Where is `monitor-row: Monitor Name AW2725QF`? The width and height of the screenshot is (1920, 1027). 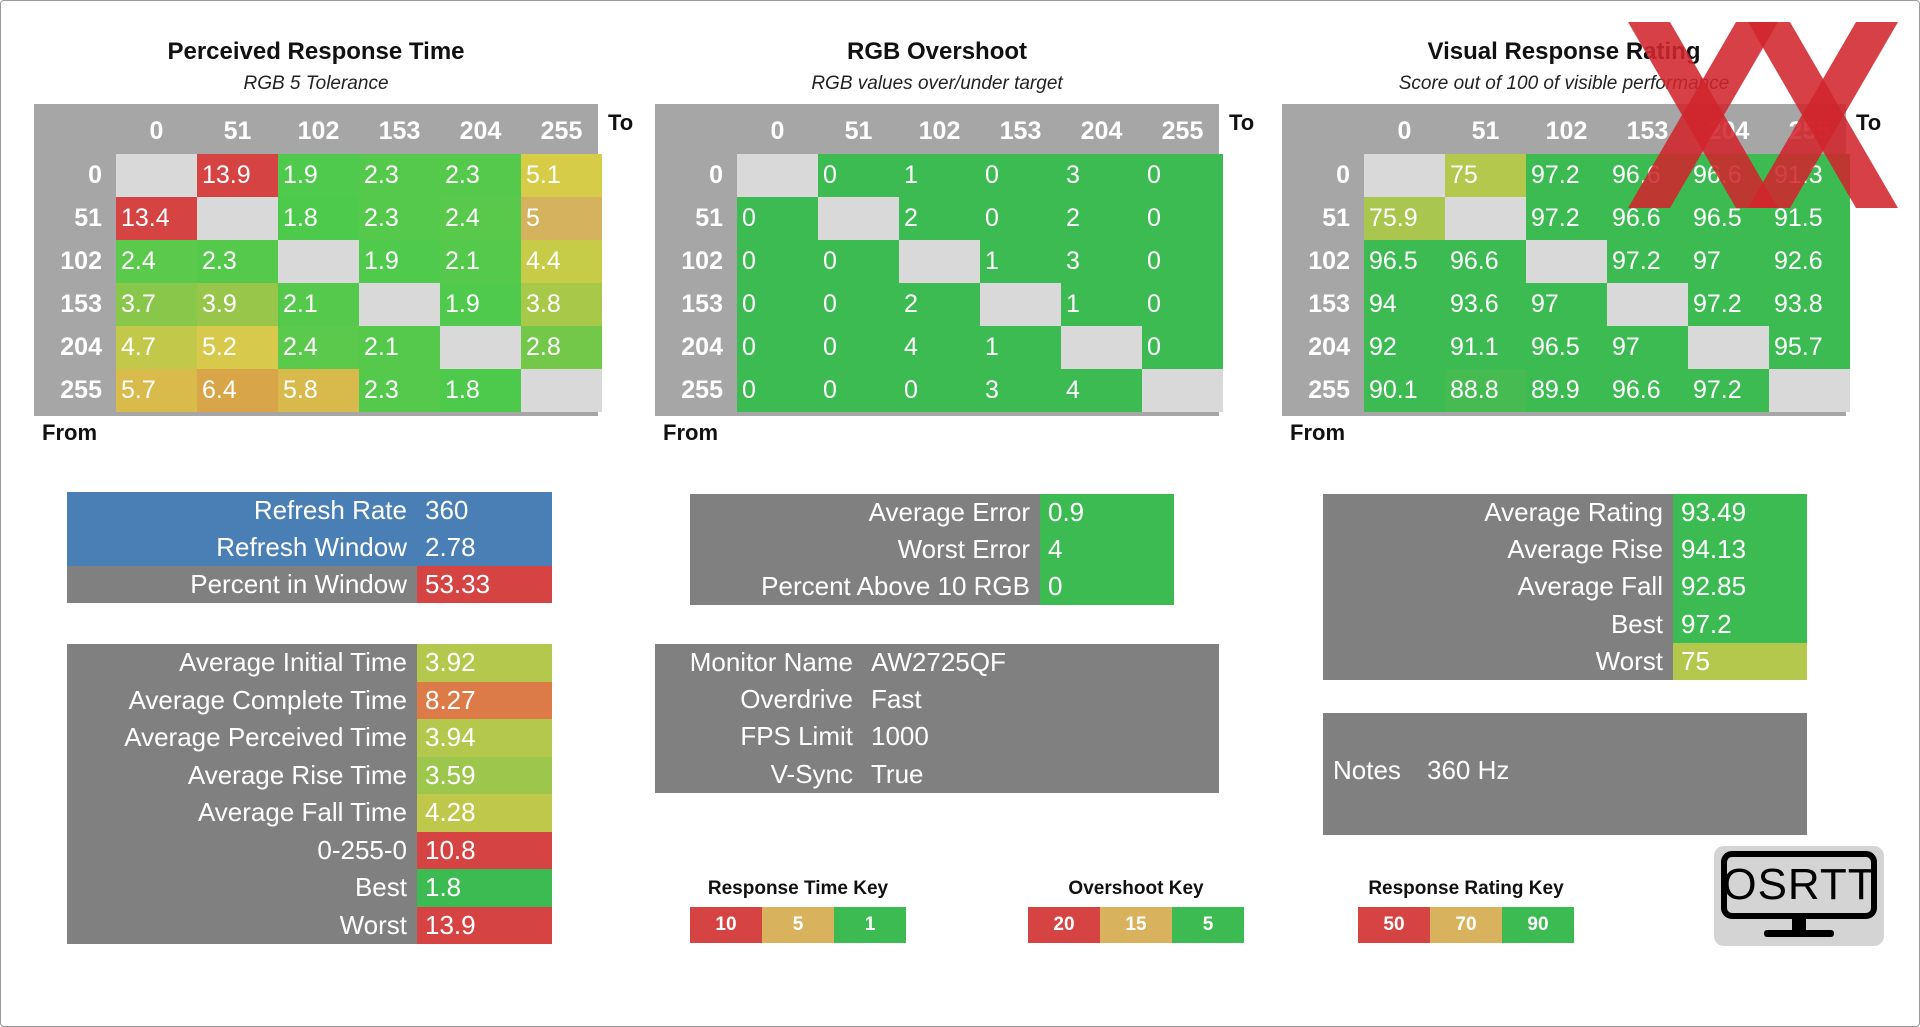 monitor-row: Monitor Name AW2725QF is located at coordinates (937, 662).